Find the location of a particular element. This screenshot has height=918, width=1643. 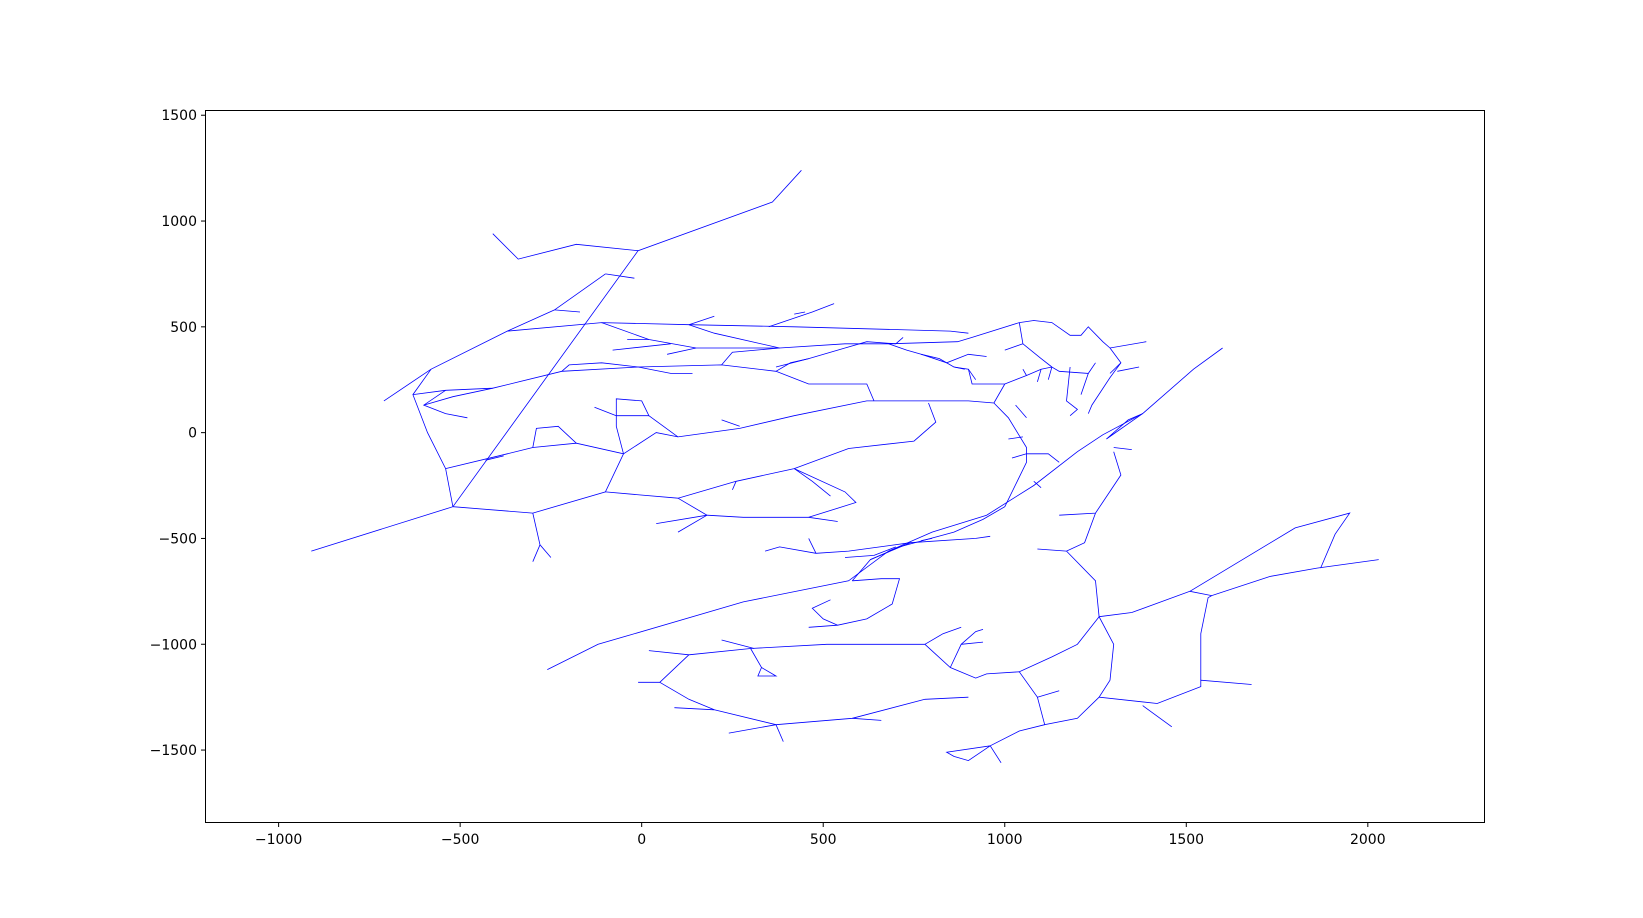

x-tick-label: 2000 is located at coordinates (1368, 840).